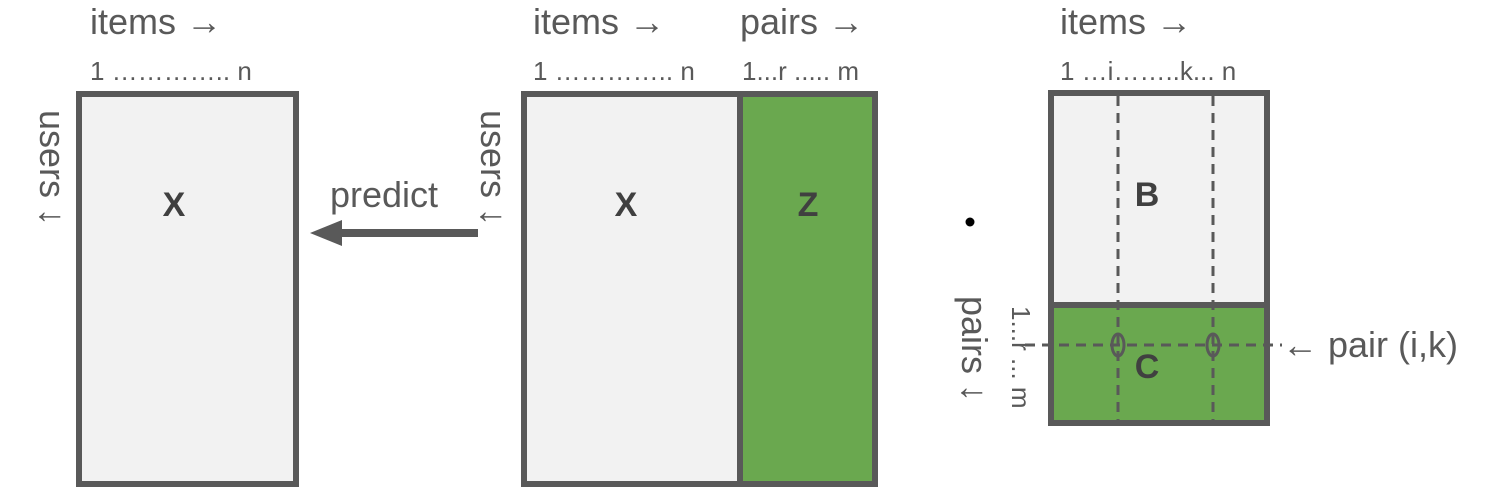 The height and width of the screenshot is (498, 1488). What do you see at coordinates (1147, 195) in the screenshot?
I see `right-matrix-b-label: B` at bounding box center [1147, 195].